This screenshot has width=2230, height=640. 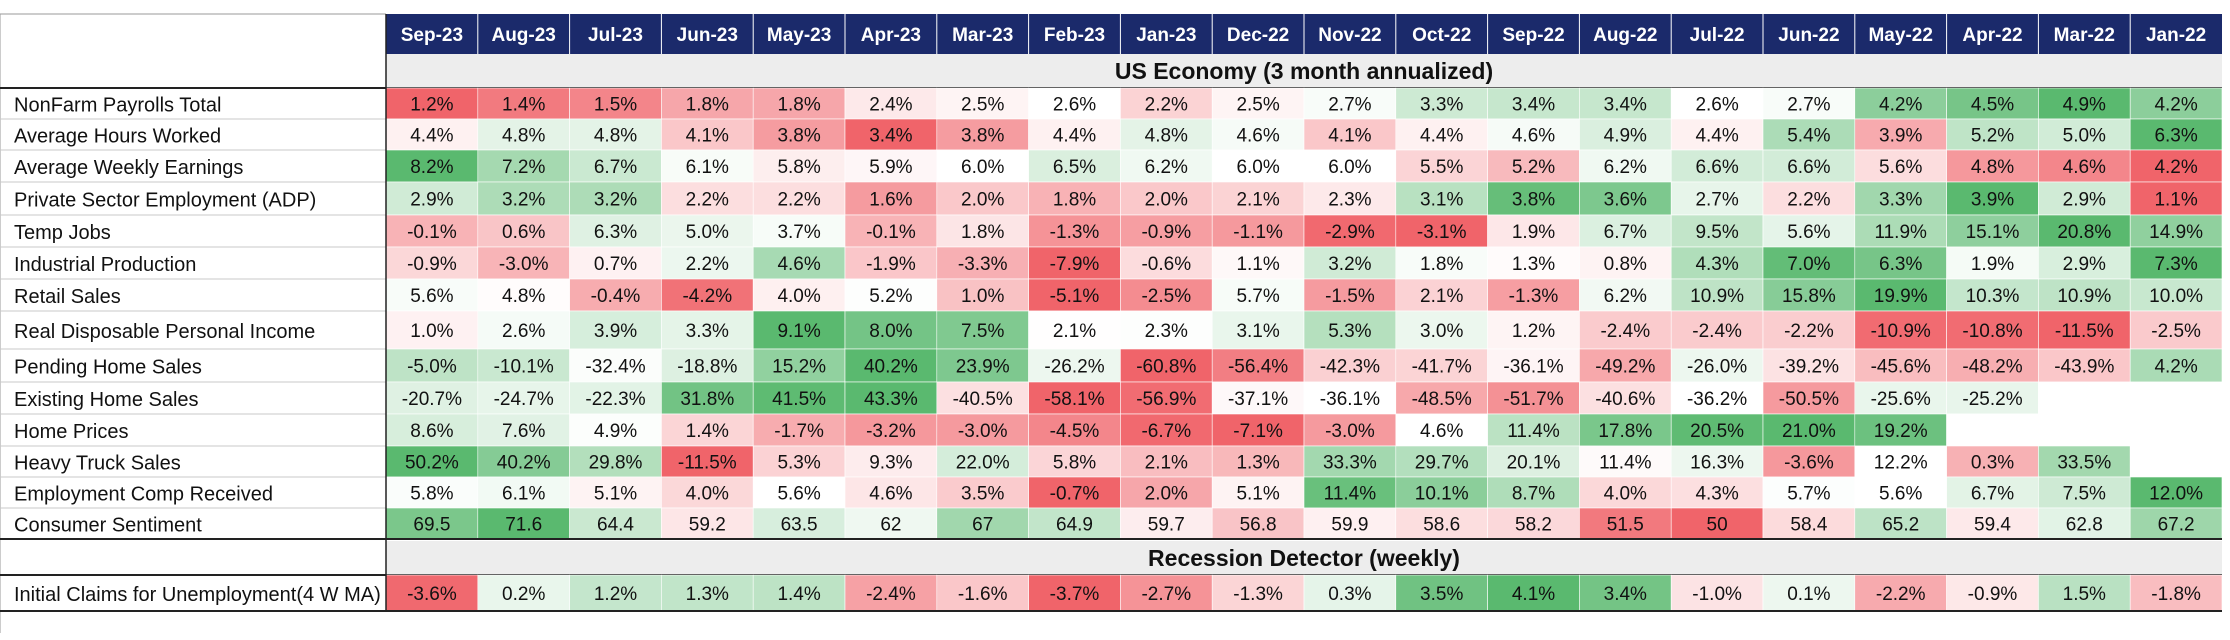 I want to click on row-label-consumer-sentiment: Consumer Sentiment, so click(x=108, y=526).